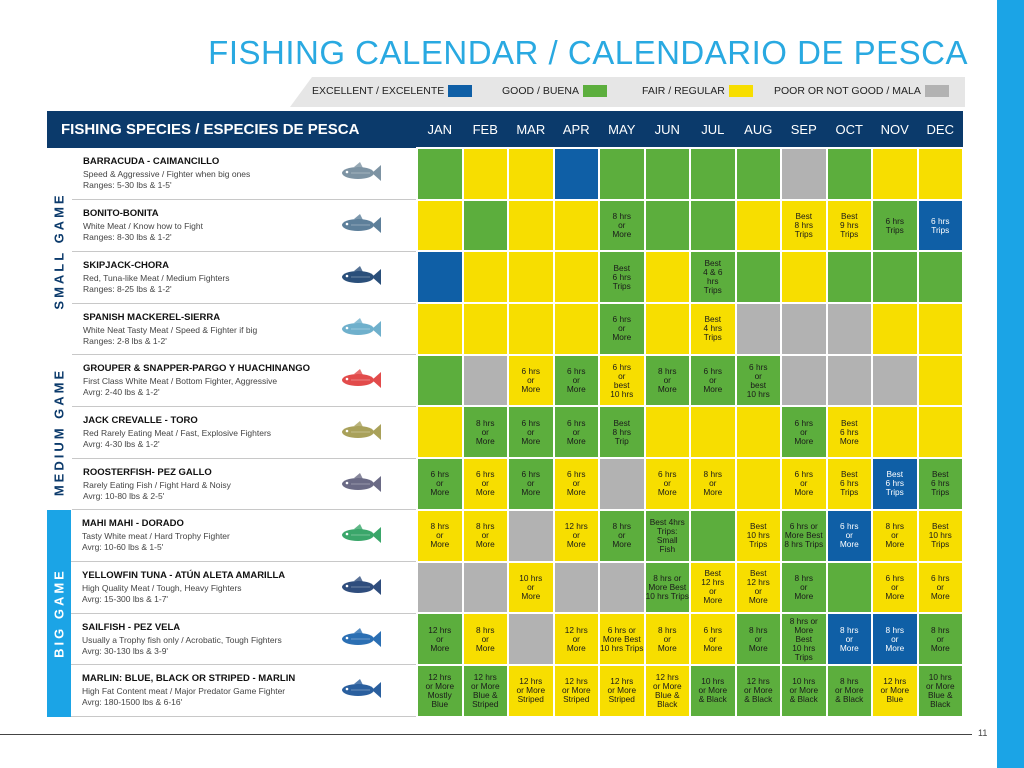  What do you see at coordinates (485, 484) in the screenshot?
I see `month-rating-cell: 6 hrs or More` at bounding box center [485, 484].